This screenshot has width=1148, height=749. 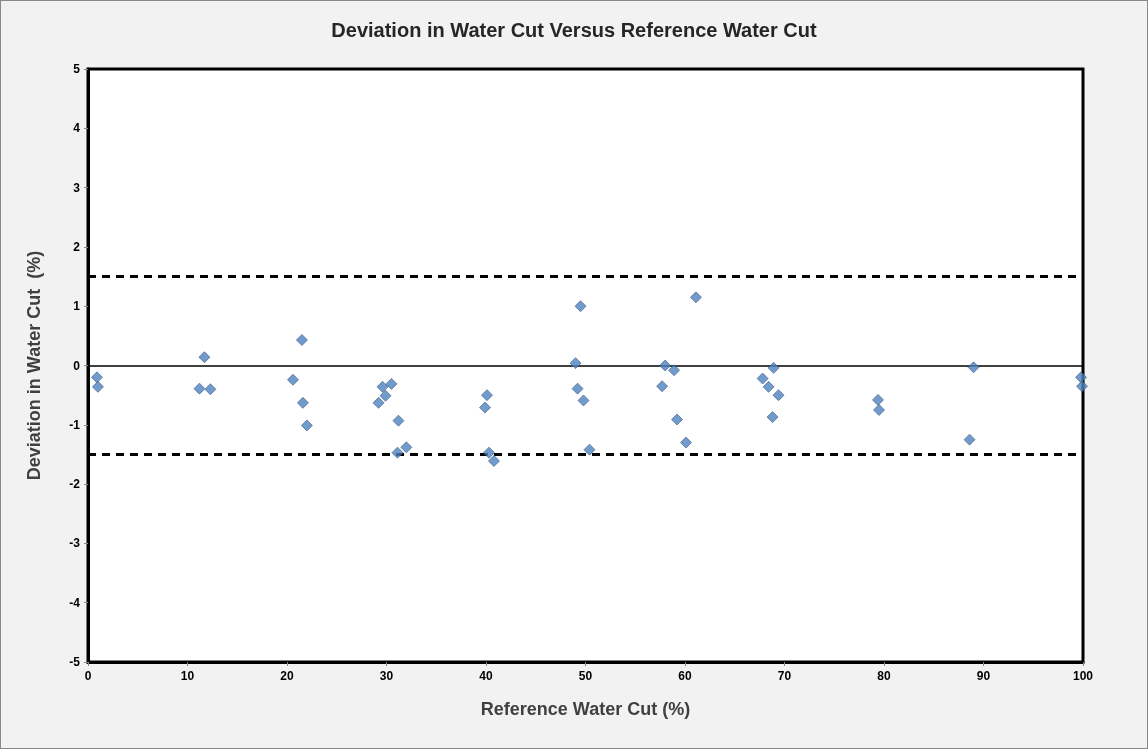 What do you see at coordinates (685, 676) in the screenshot?
I see `x-tick-label: 60` at bounding box center [685, 676].